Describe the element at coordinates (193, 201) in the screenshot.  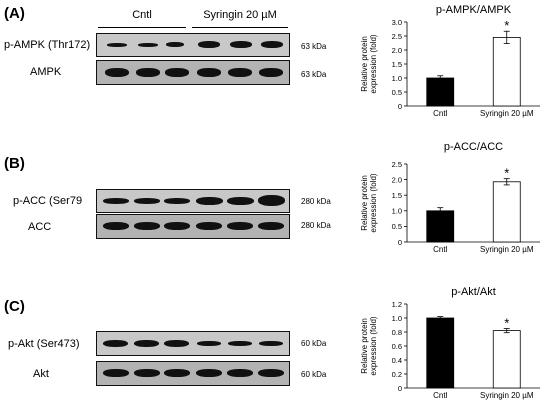
I see `blot-p-acc` at that location.